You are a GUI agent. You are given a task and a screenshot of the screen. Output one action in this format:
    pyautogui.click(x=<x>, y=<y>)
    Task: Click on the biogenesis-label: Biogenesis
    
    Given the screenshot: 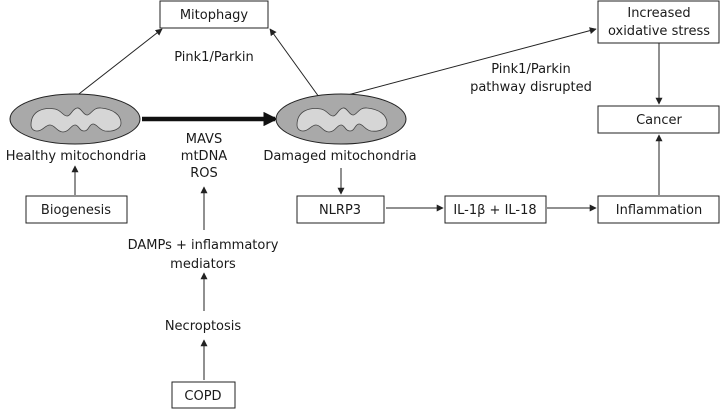 What is the action you would take?
    pyautogui.click(x=76, y=210)
    